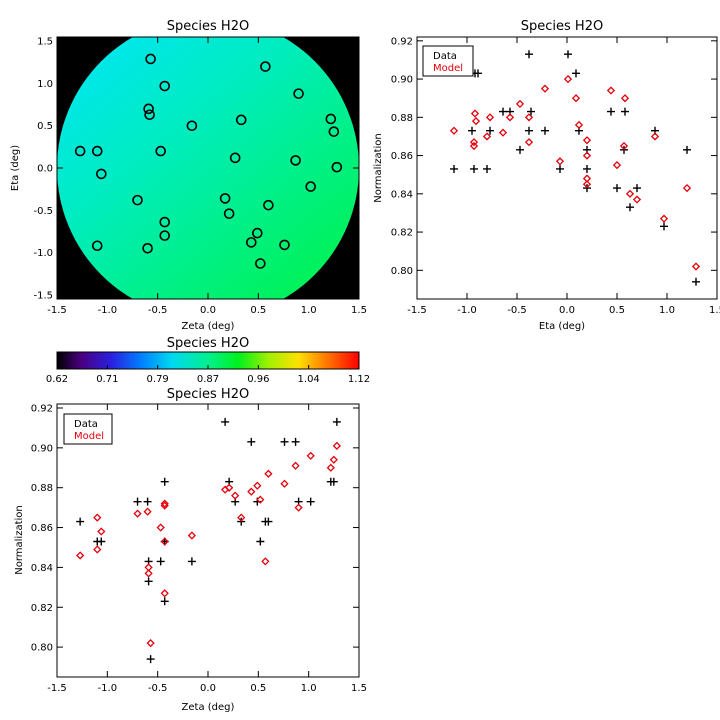  I want to click on zeta-x-tick-label: 0.5, so click(258, 688).